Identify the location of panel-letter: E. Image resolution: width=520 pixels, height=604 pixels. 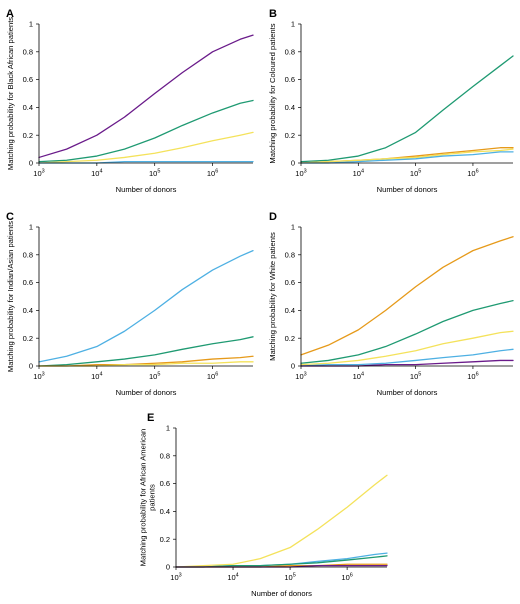
(150, 418).